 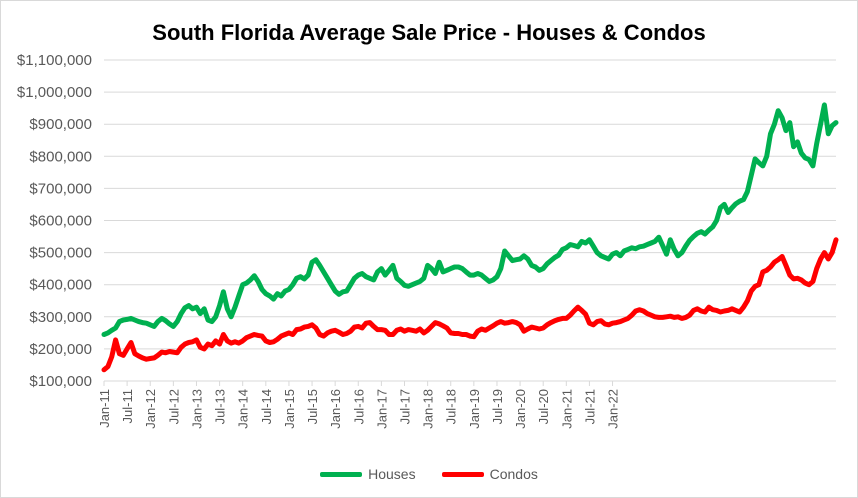 What do you see at coordinates (150, 409) in the screenshot?
I see `x-tick-label: Jan-12` at bounding box center [150, 409].